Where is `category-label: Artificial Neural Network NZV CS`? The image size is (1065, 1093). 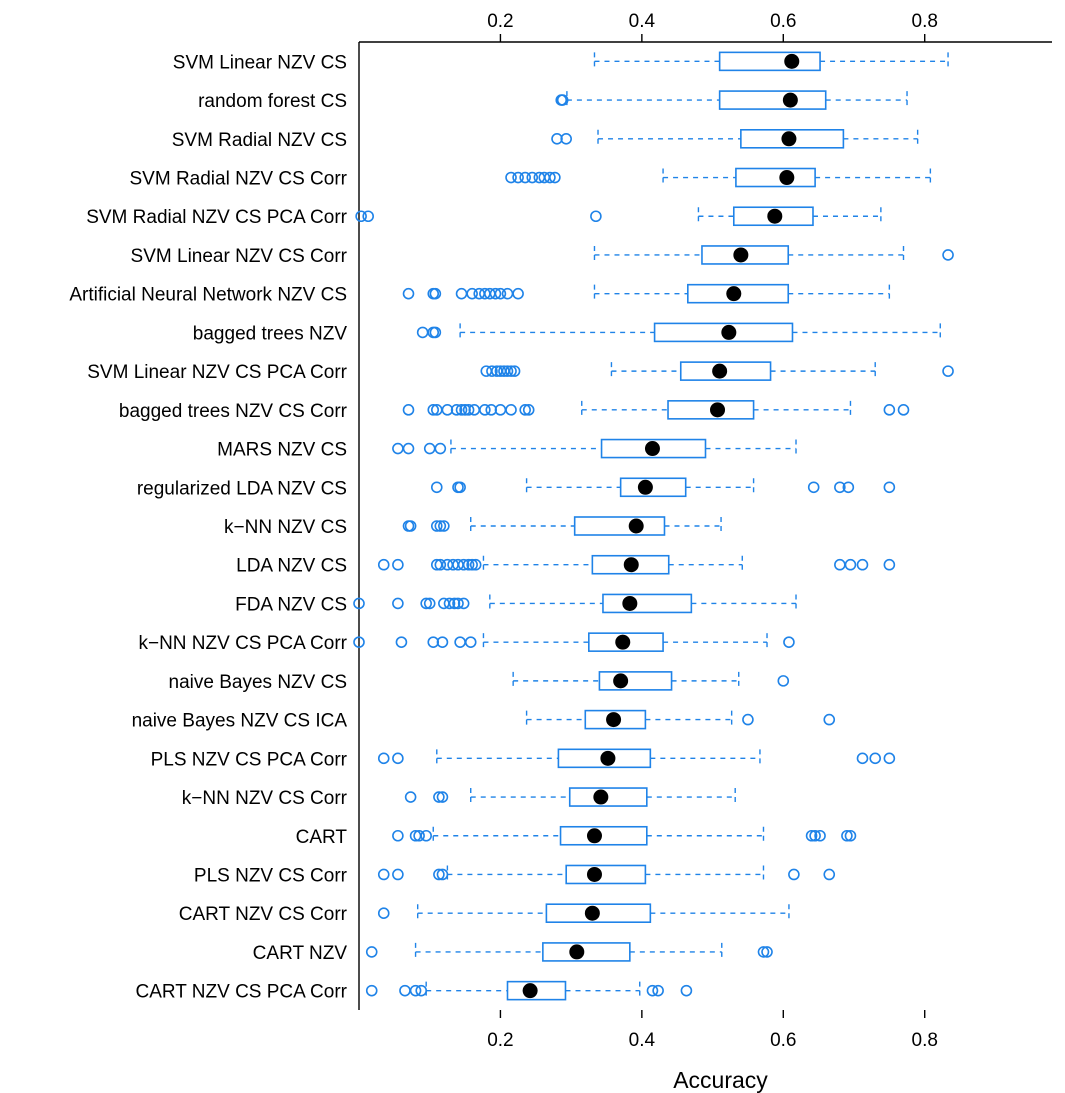
category-label: Artificial Neural Network NZV CS is located at coordinates (208, 295).